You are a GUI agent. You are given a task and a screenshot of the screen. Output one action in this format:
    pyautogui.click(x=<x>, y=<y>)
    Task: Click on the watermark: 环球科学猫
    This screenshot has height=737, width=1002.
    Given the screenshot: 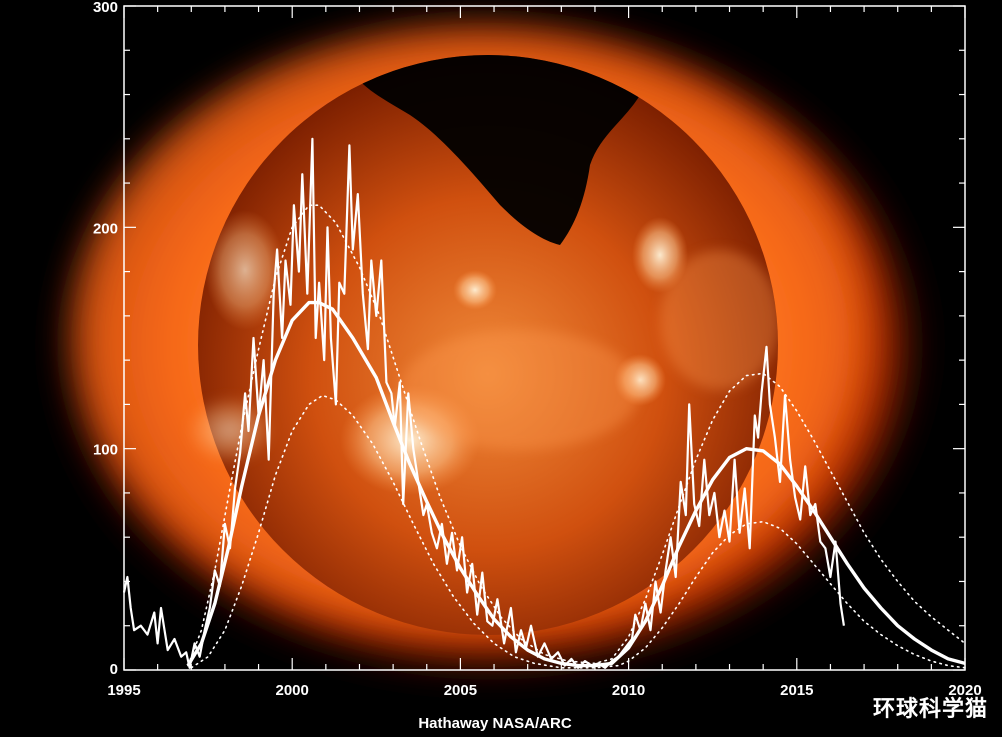 What is the action you would take?
    pyautogui.click(x=930, y=709)
    